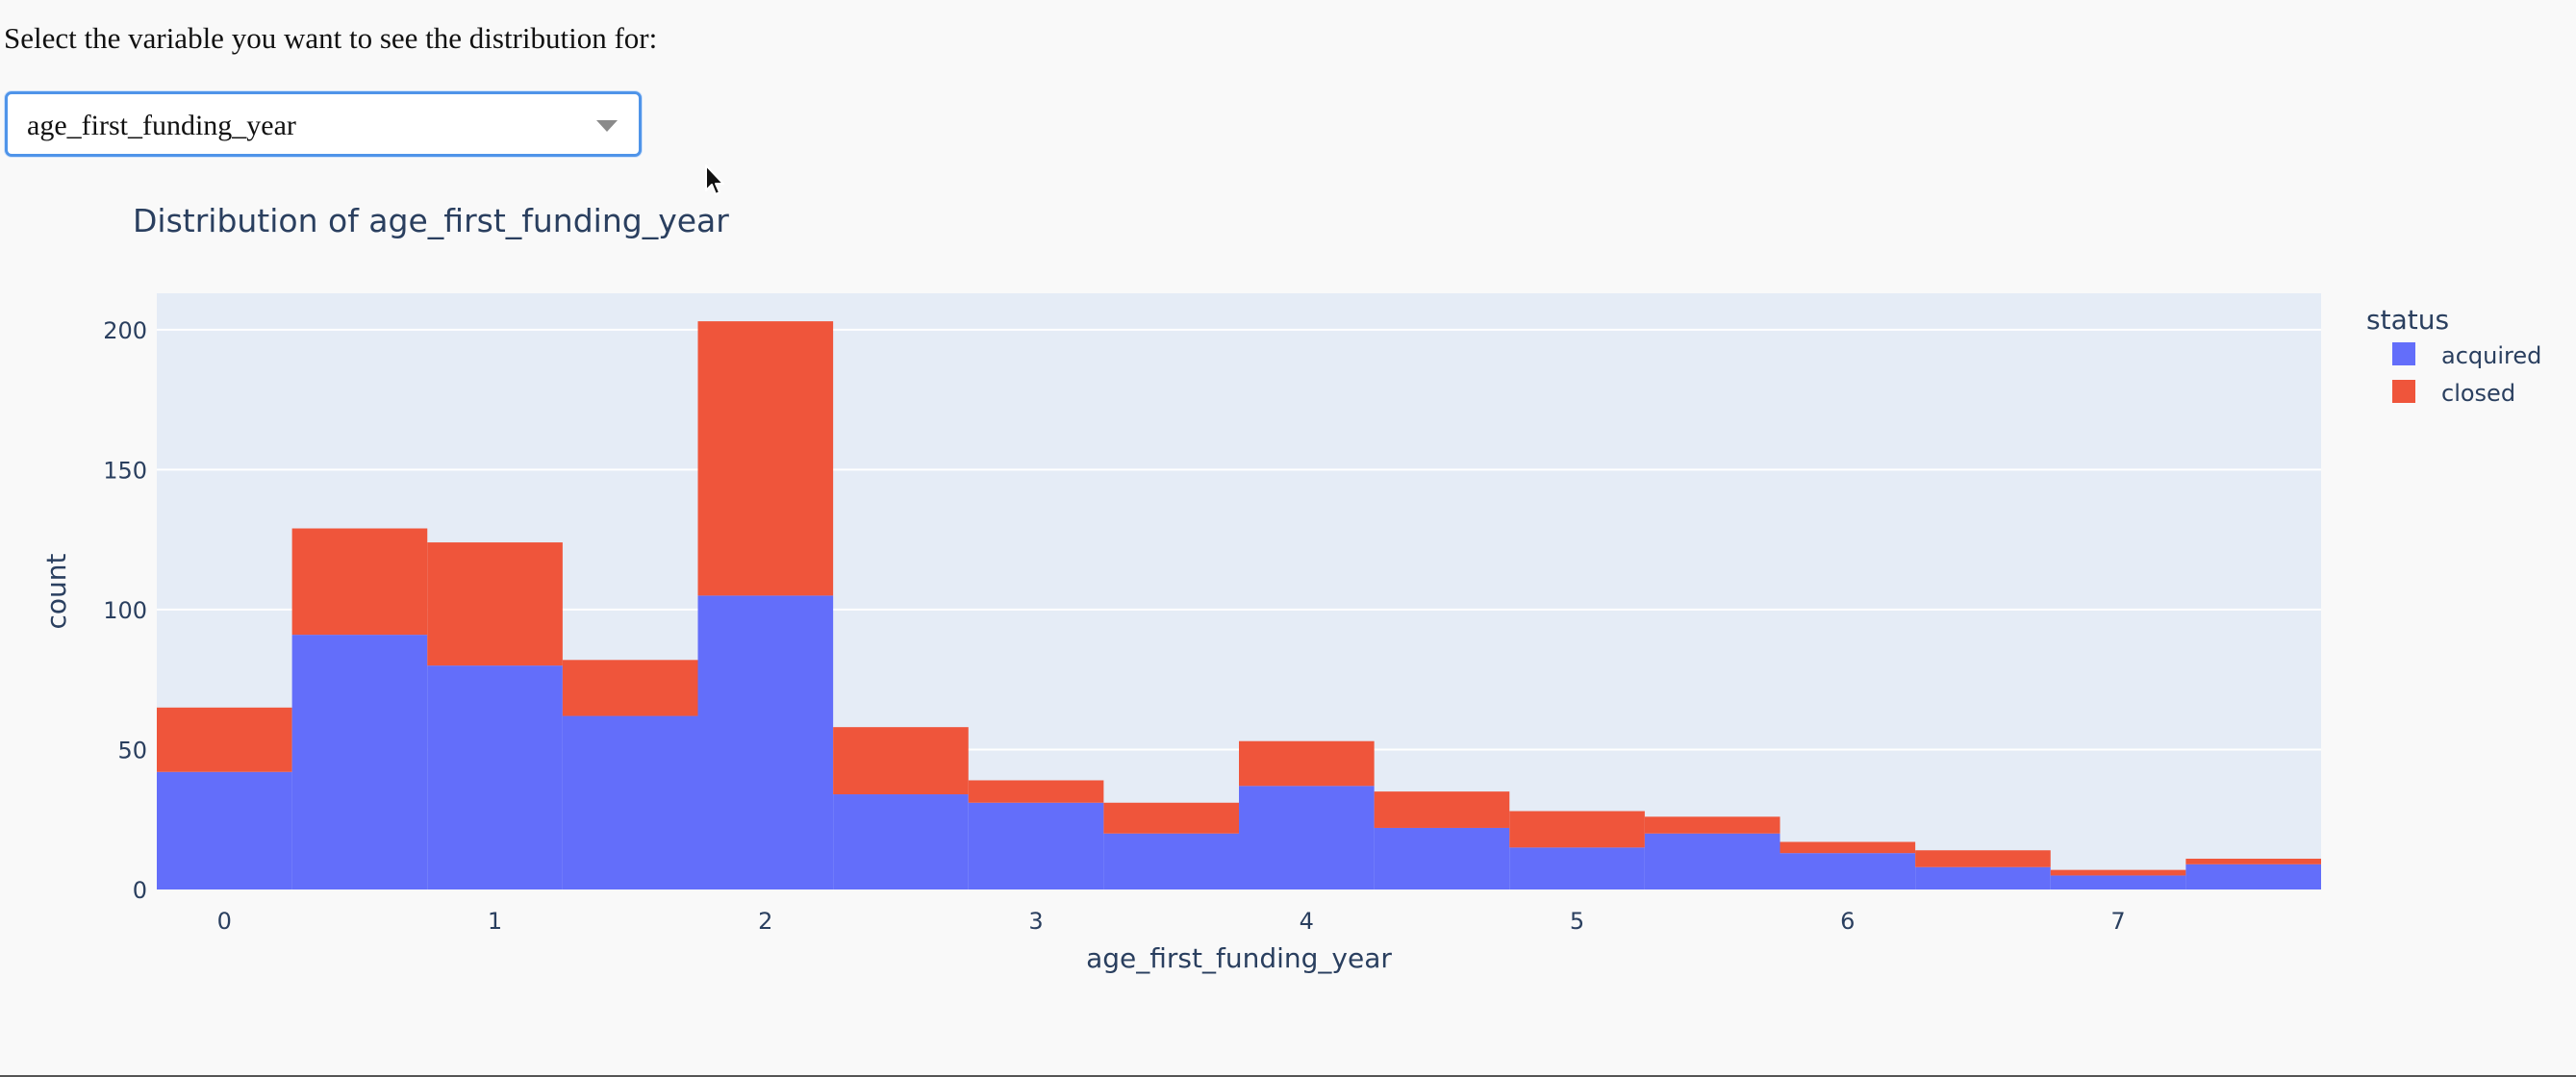 This screenshot has width=2576, height=1077. Describe the element at coordinates (2478, 393) in the screenshot. I see `legend-item-label: closed` at that location.